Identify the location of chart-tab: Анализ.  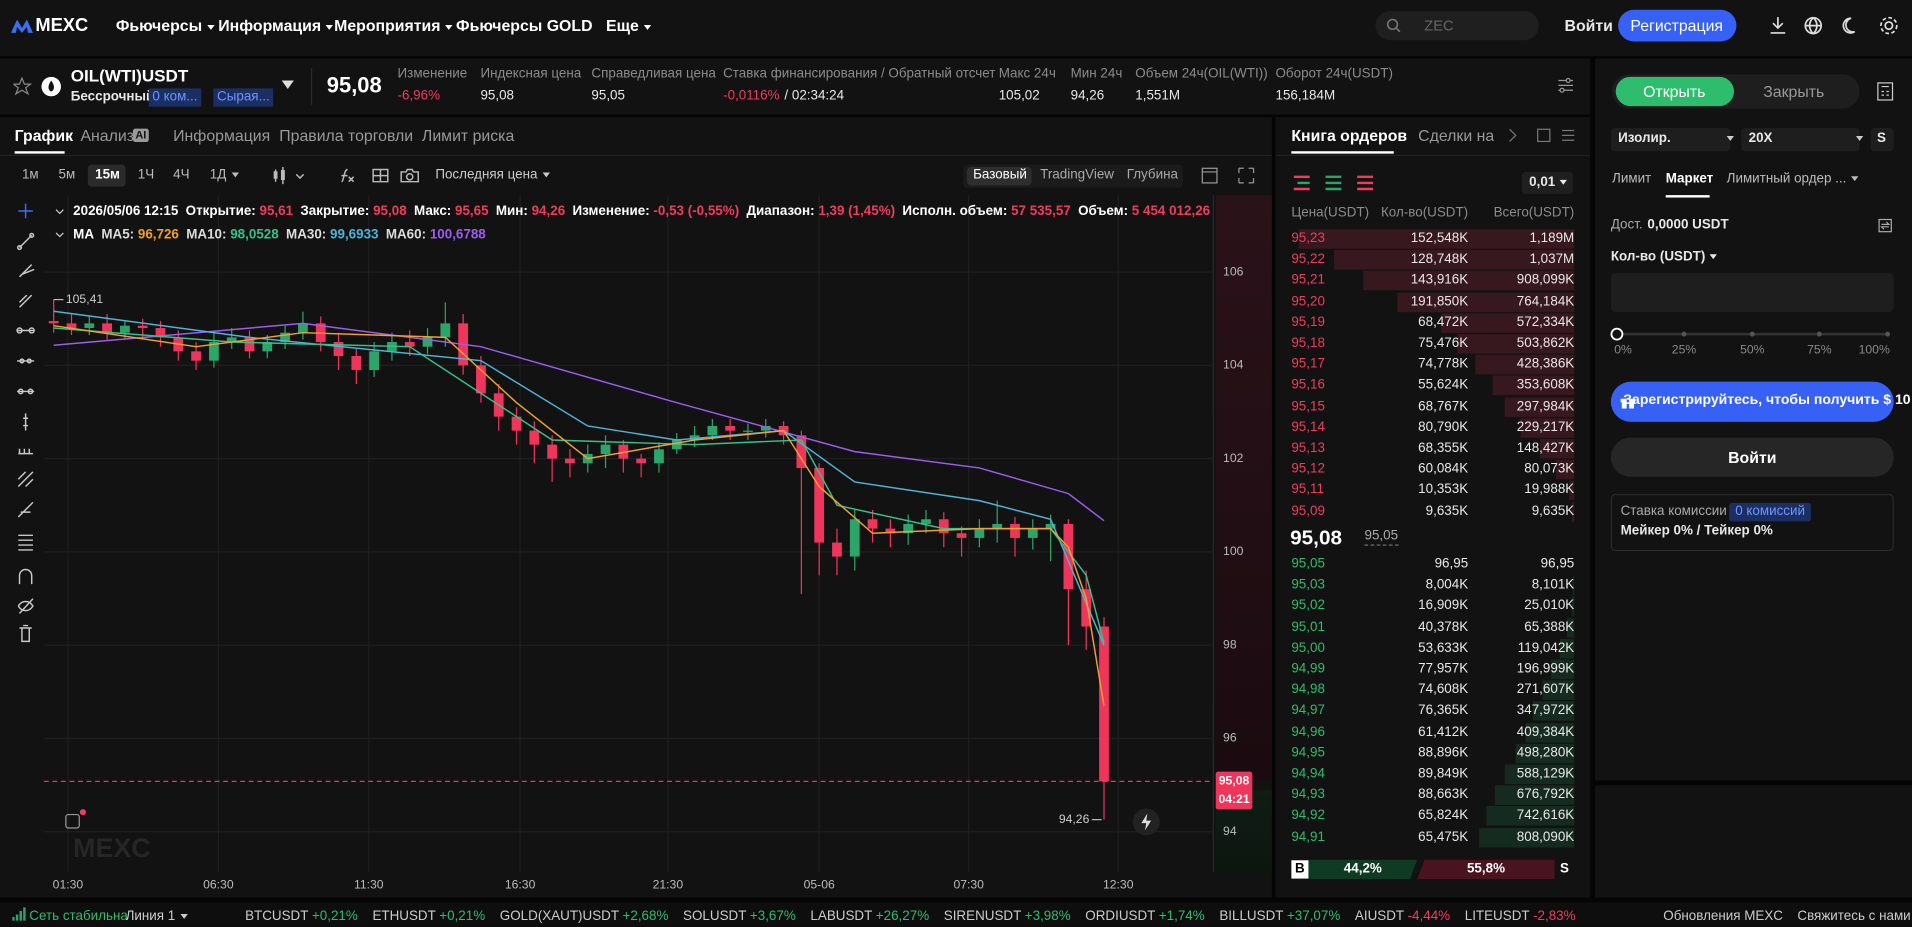
(107, 135).